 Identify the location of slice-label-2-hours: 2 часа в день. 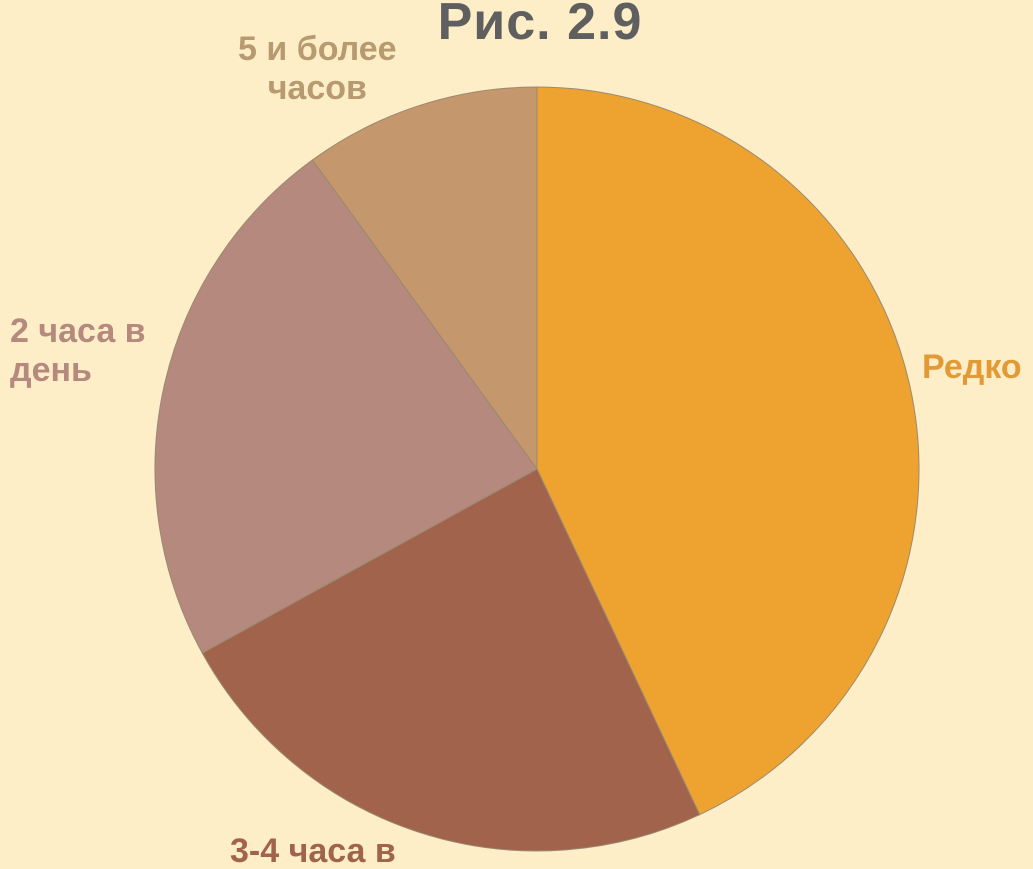
(78, 351).